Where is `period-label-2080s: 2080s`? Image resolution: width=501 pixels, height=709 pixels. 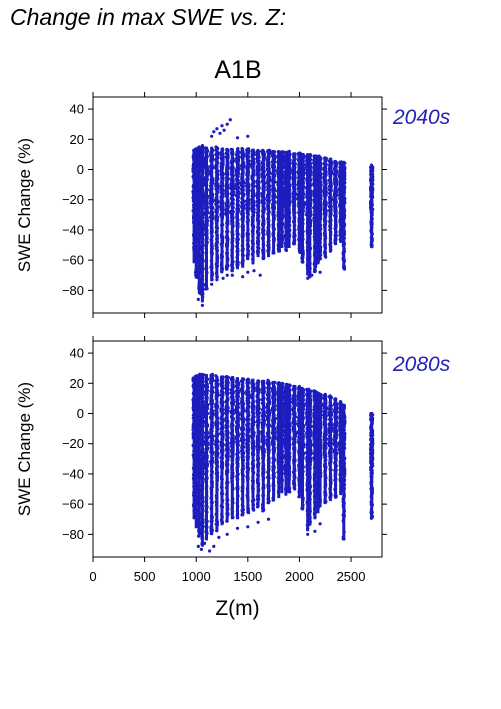
period-label-2080s: 2080s is located at coordinates (422, 364).